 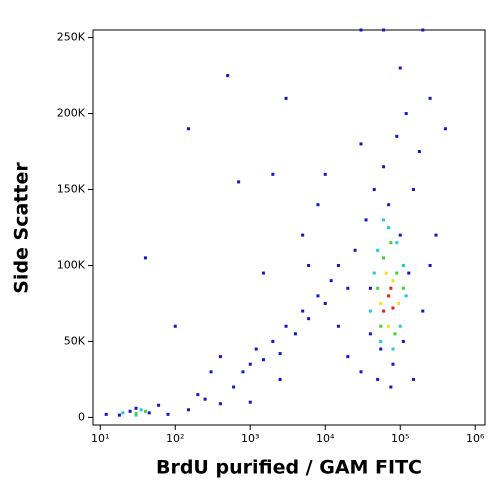 I want to click on x-tick-label: 10⁴, so click(x=325, y=438).